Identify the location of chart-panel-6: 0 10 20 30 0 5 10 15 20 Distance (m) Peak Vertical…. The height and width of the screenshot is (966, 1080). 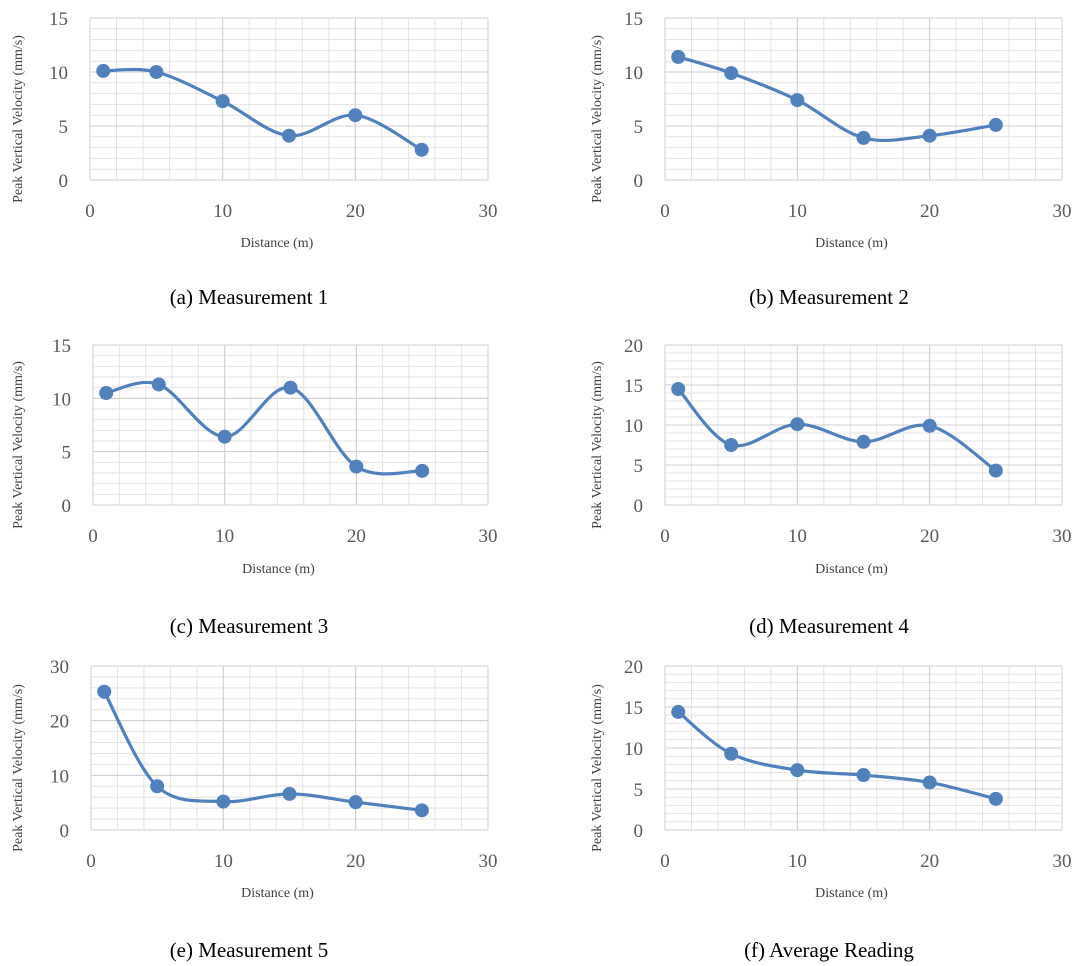
(831, 809).